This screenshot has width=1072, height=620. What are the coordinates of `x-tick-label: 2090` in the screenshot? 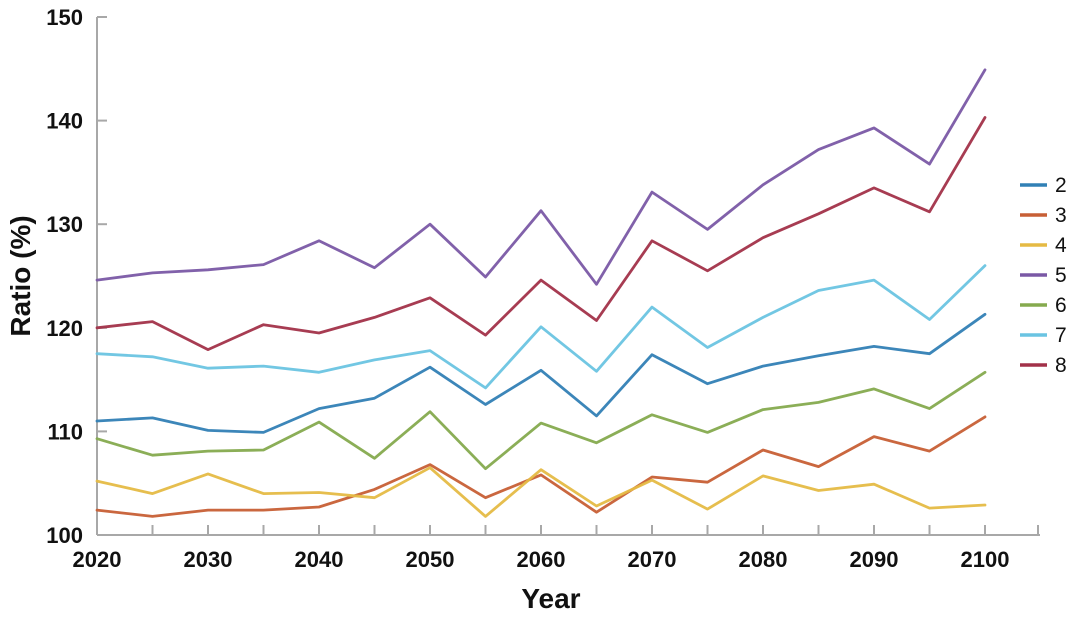 It's located at (874, 559).